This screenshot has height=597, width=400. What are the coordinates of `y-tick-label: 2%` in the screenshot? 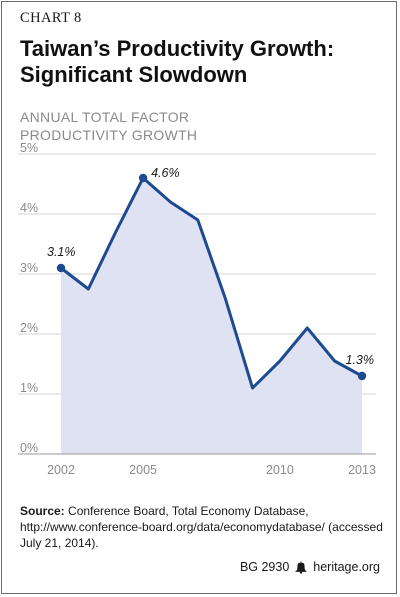 It's located at (29, 328).